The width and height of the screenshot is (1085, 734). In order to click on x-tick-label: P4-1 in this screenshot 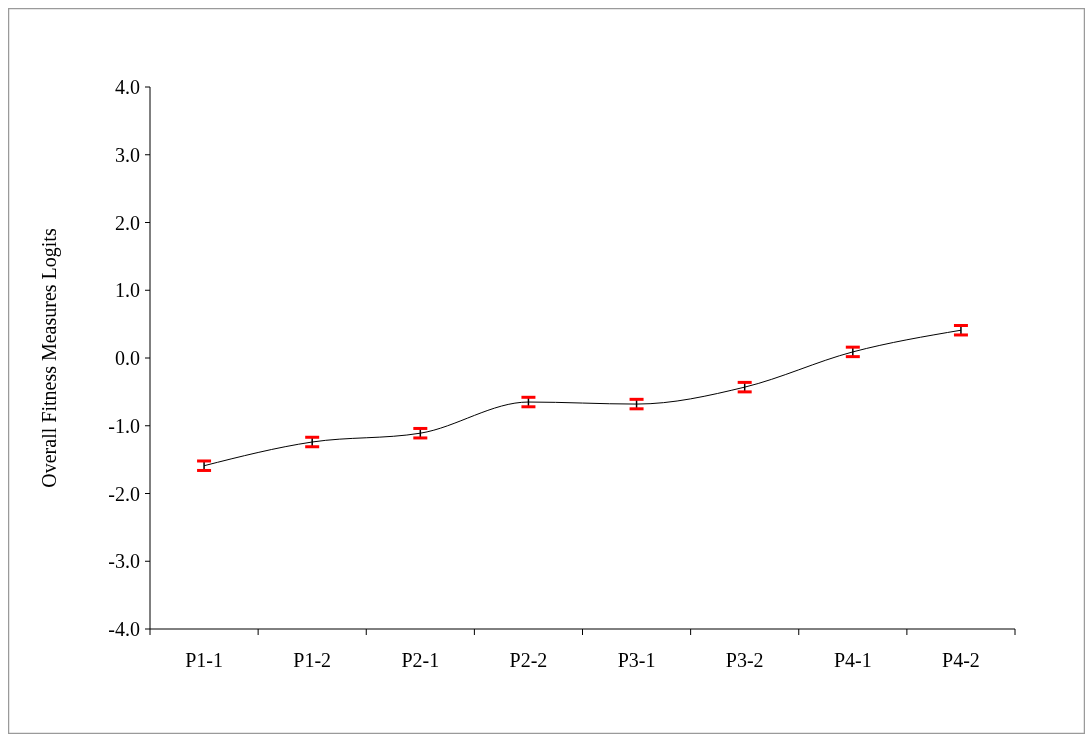, I will do `click(852, 660)`.